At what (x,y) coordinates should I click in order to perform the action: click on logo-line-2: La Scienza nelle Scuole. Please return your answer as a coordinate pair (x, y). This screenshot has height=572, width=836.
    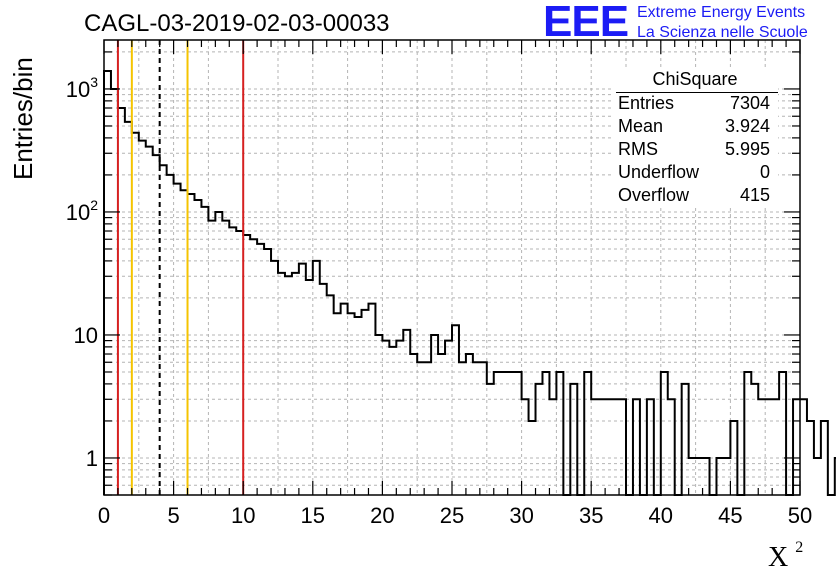
    Looking at the image, I should click on (722, 32).